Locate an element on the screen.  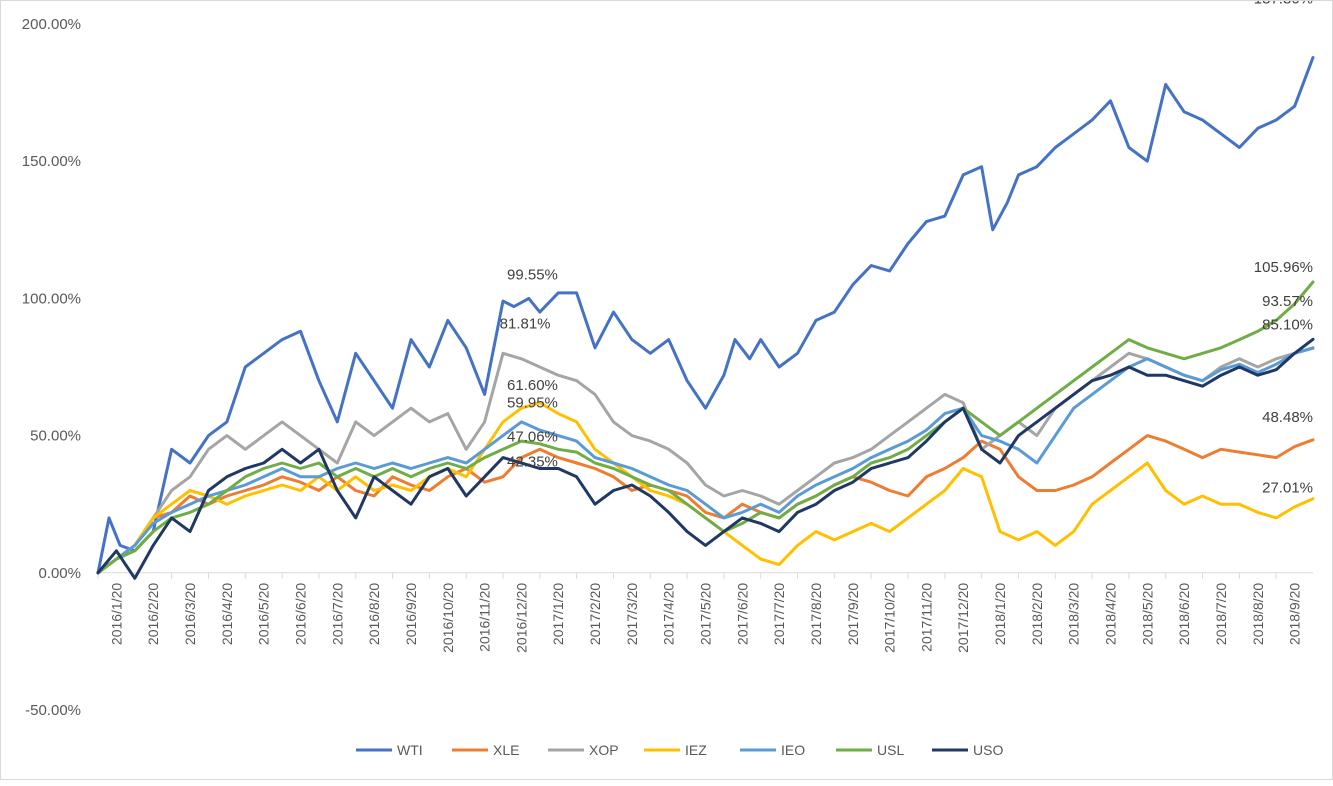
data-label: 93.57% is located at coordinates (1287, 301).